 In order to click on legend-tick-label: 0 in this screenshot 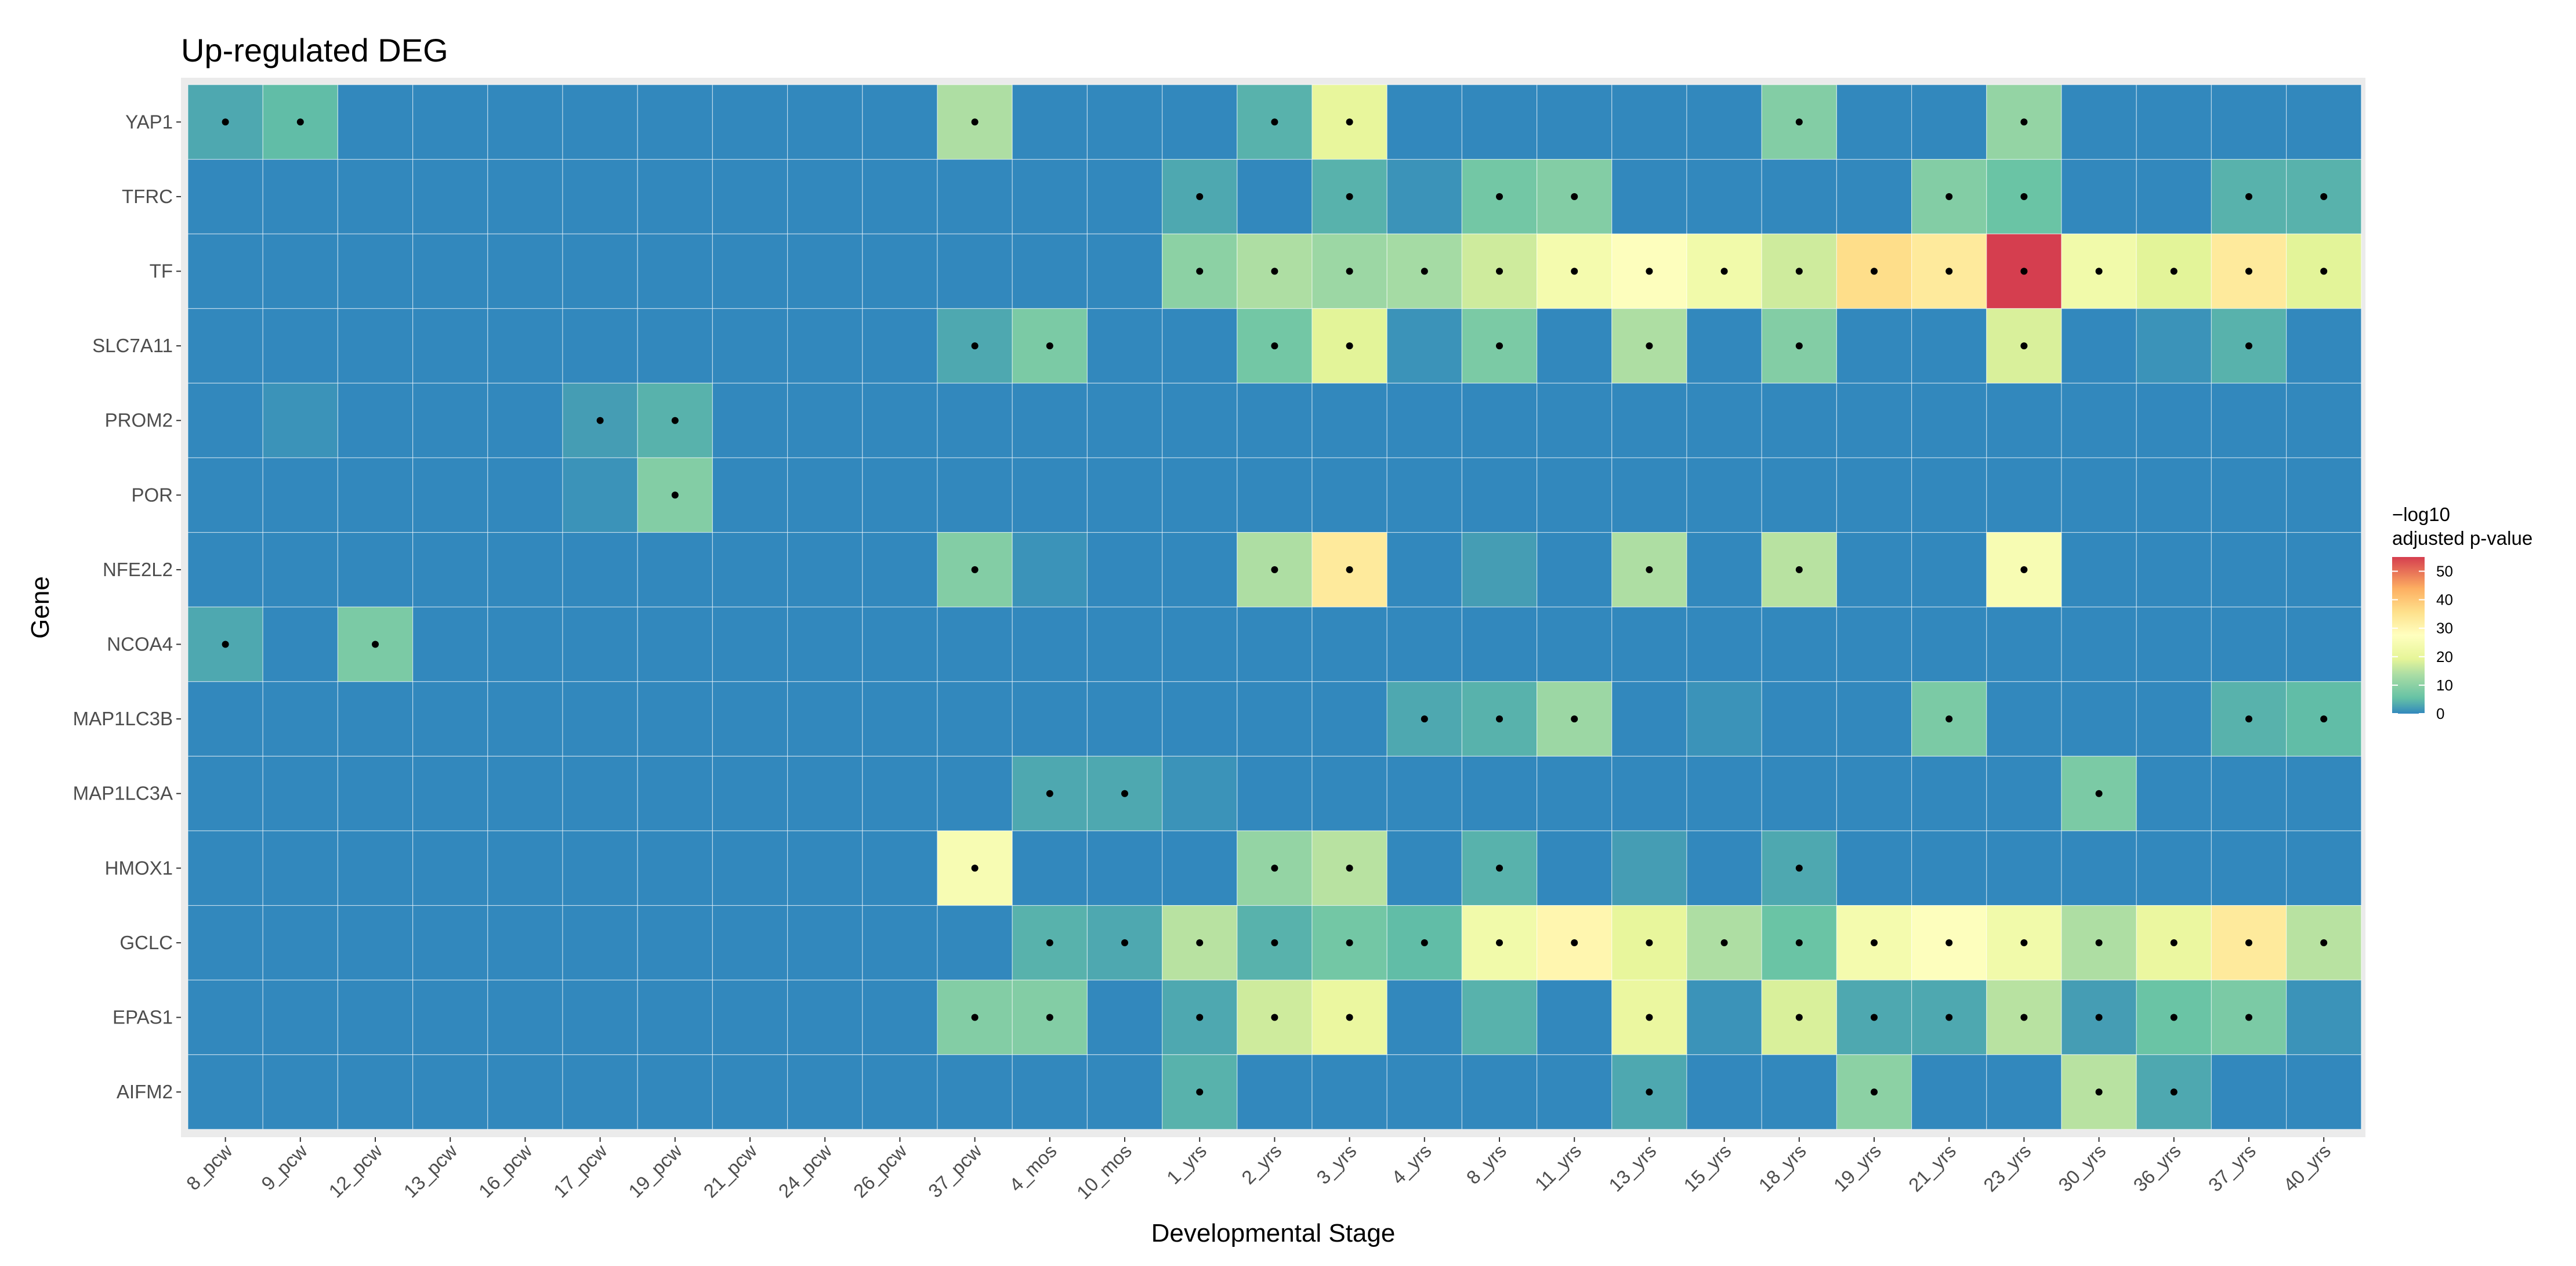, I will do `click(2440, 713)`.